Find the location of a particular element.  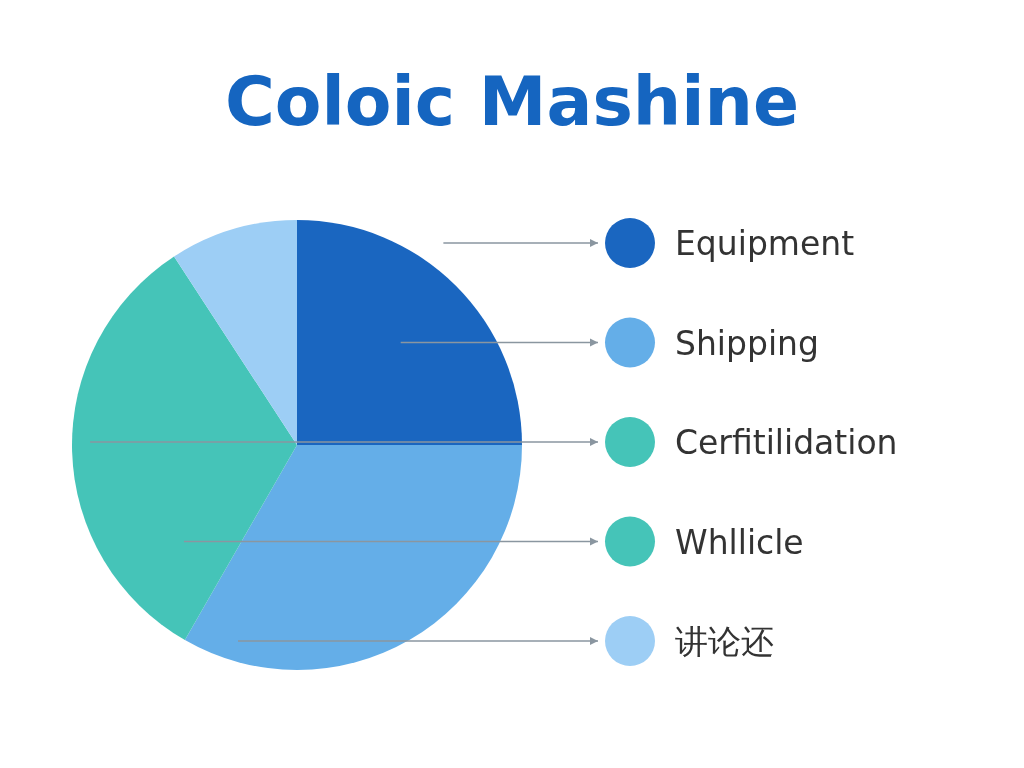

chart-title: Coloic Mashine is located at coordinates (512, 101).